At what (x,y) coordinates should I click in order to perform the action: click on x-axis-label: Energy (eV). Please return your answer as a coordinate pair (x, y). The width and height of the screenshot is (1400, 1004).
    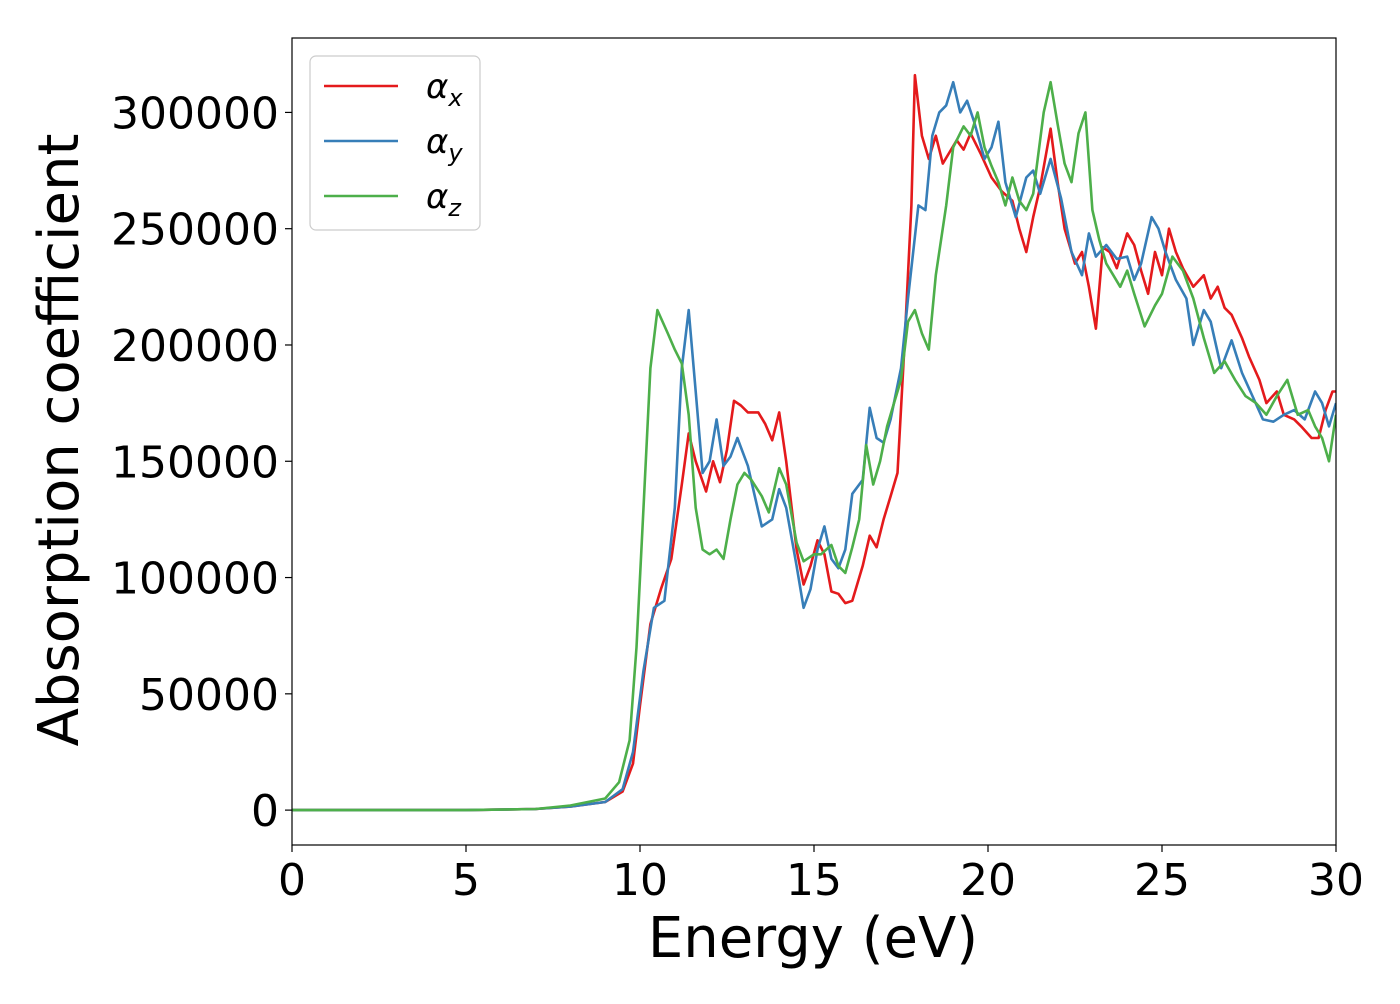
    Looking at the image, I should click on (813, 938).